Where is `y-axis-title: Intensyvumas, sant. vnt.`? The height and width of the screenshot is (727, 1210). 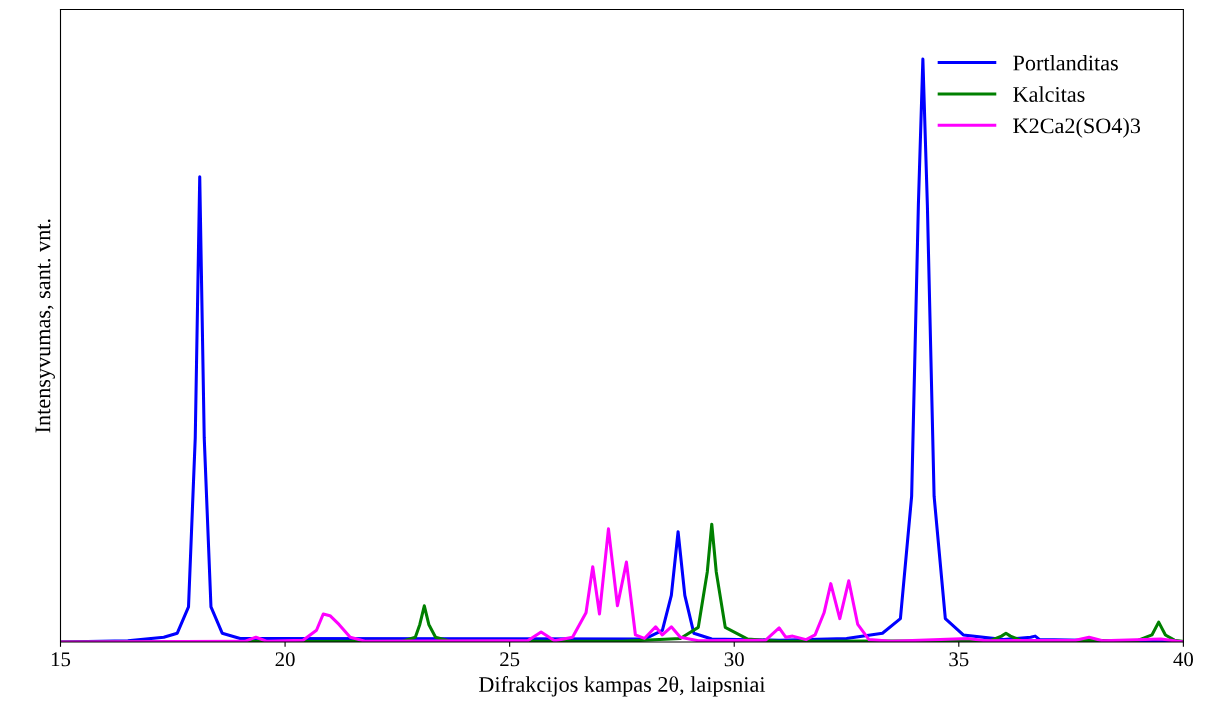
y-axis-title: Intensyvumas, sant. vnt. is located at coordinates (45, 326).